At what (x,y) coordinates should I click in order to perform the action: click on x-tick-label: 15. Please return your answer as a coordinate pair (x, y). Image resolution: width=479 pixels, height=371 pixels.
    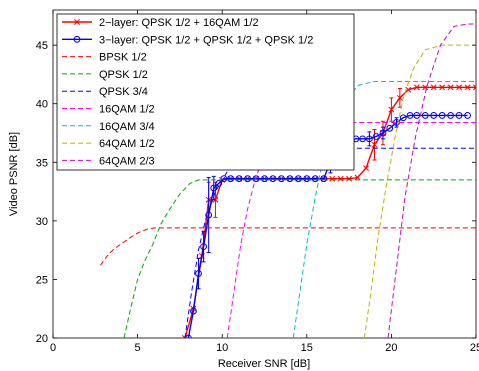
    Looking at the image, I should click on (307, 348).